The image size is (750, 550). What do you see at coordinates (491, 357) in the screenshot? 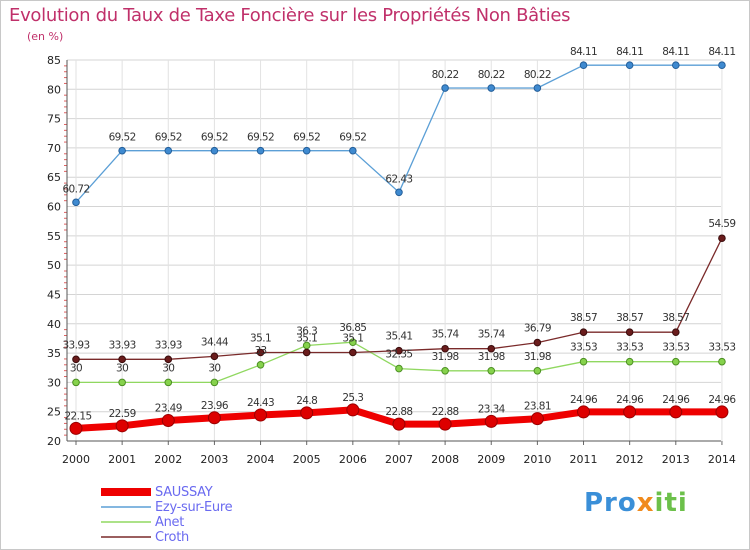
I see `data-label-anet: 31.98` at bounding box center [491, 357].